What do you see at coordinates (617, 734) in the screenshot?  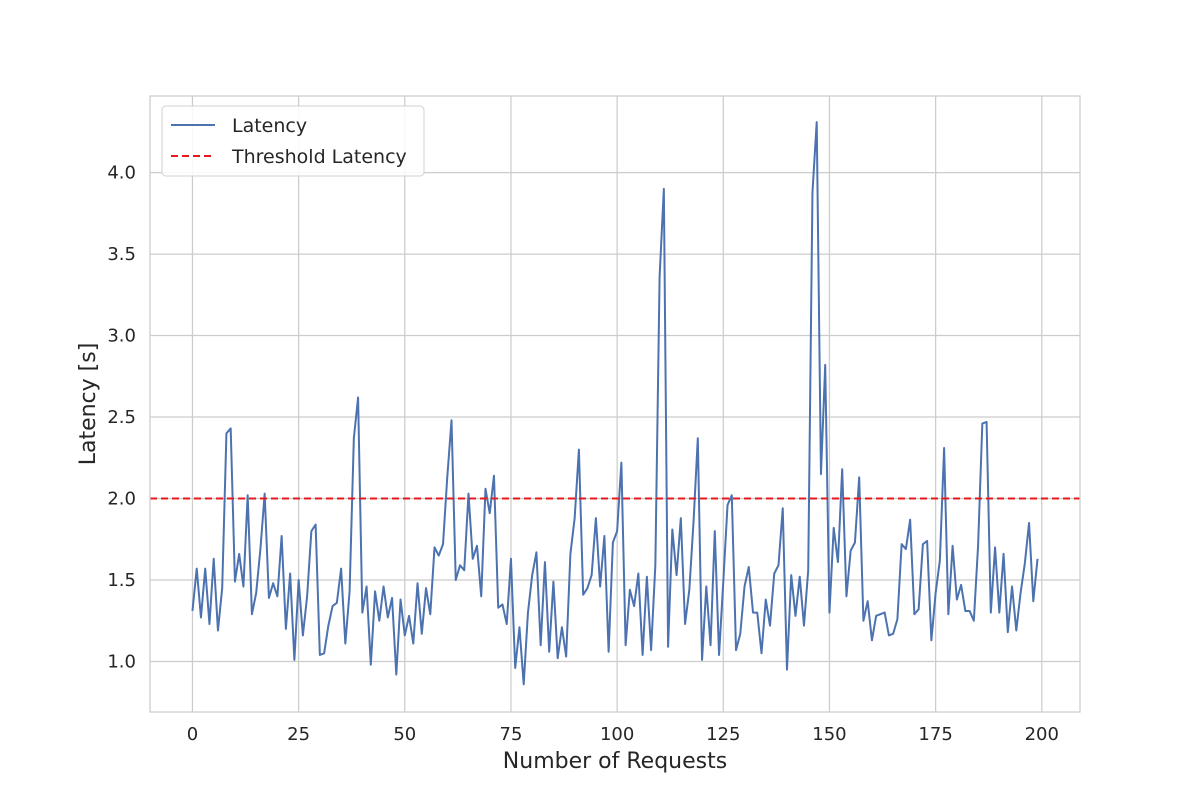 I see `x-tick-label: 100` at bounding box center [617, 734].